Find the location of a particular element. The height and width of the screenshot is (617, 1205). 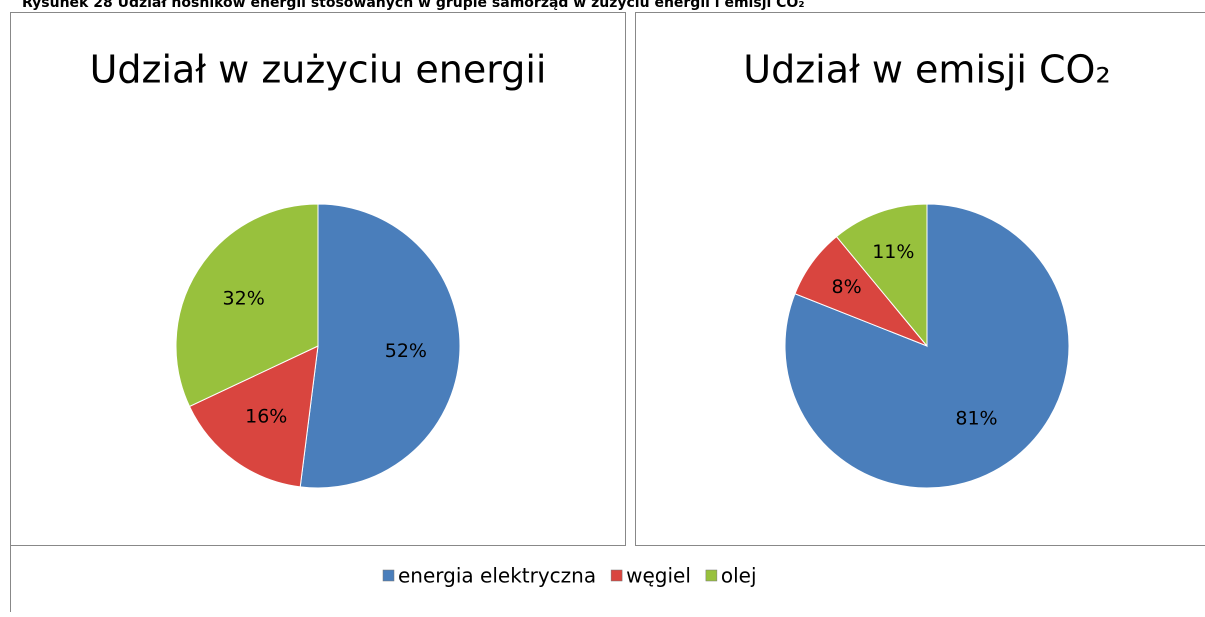

data-label: 32% is located at coordinates (244, 298).